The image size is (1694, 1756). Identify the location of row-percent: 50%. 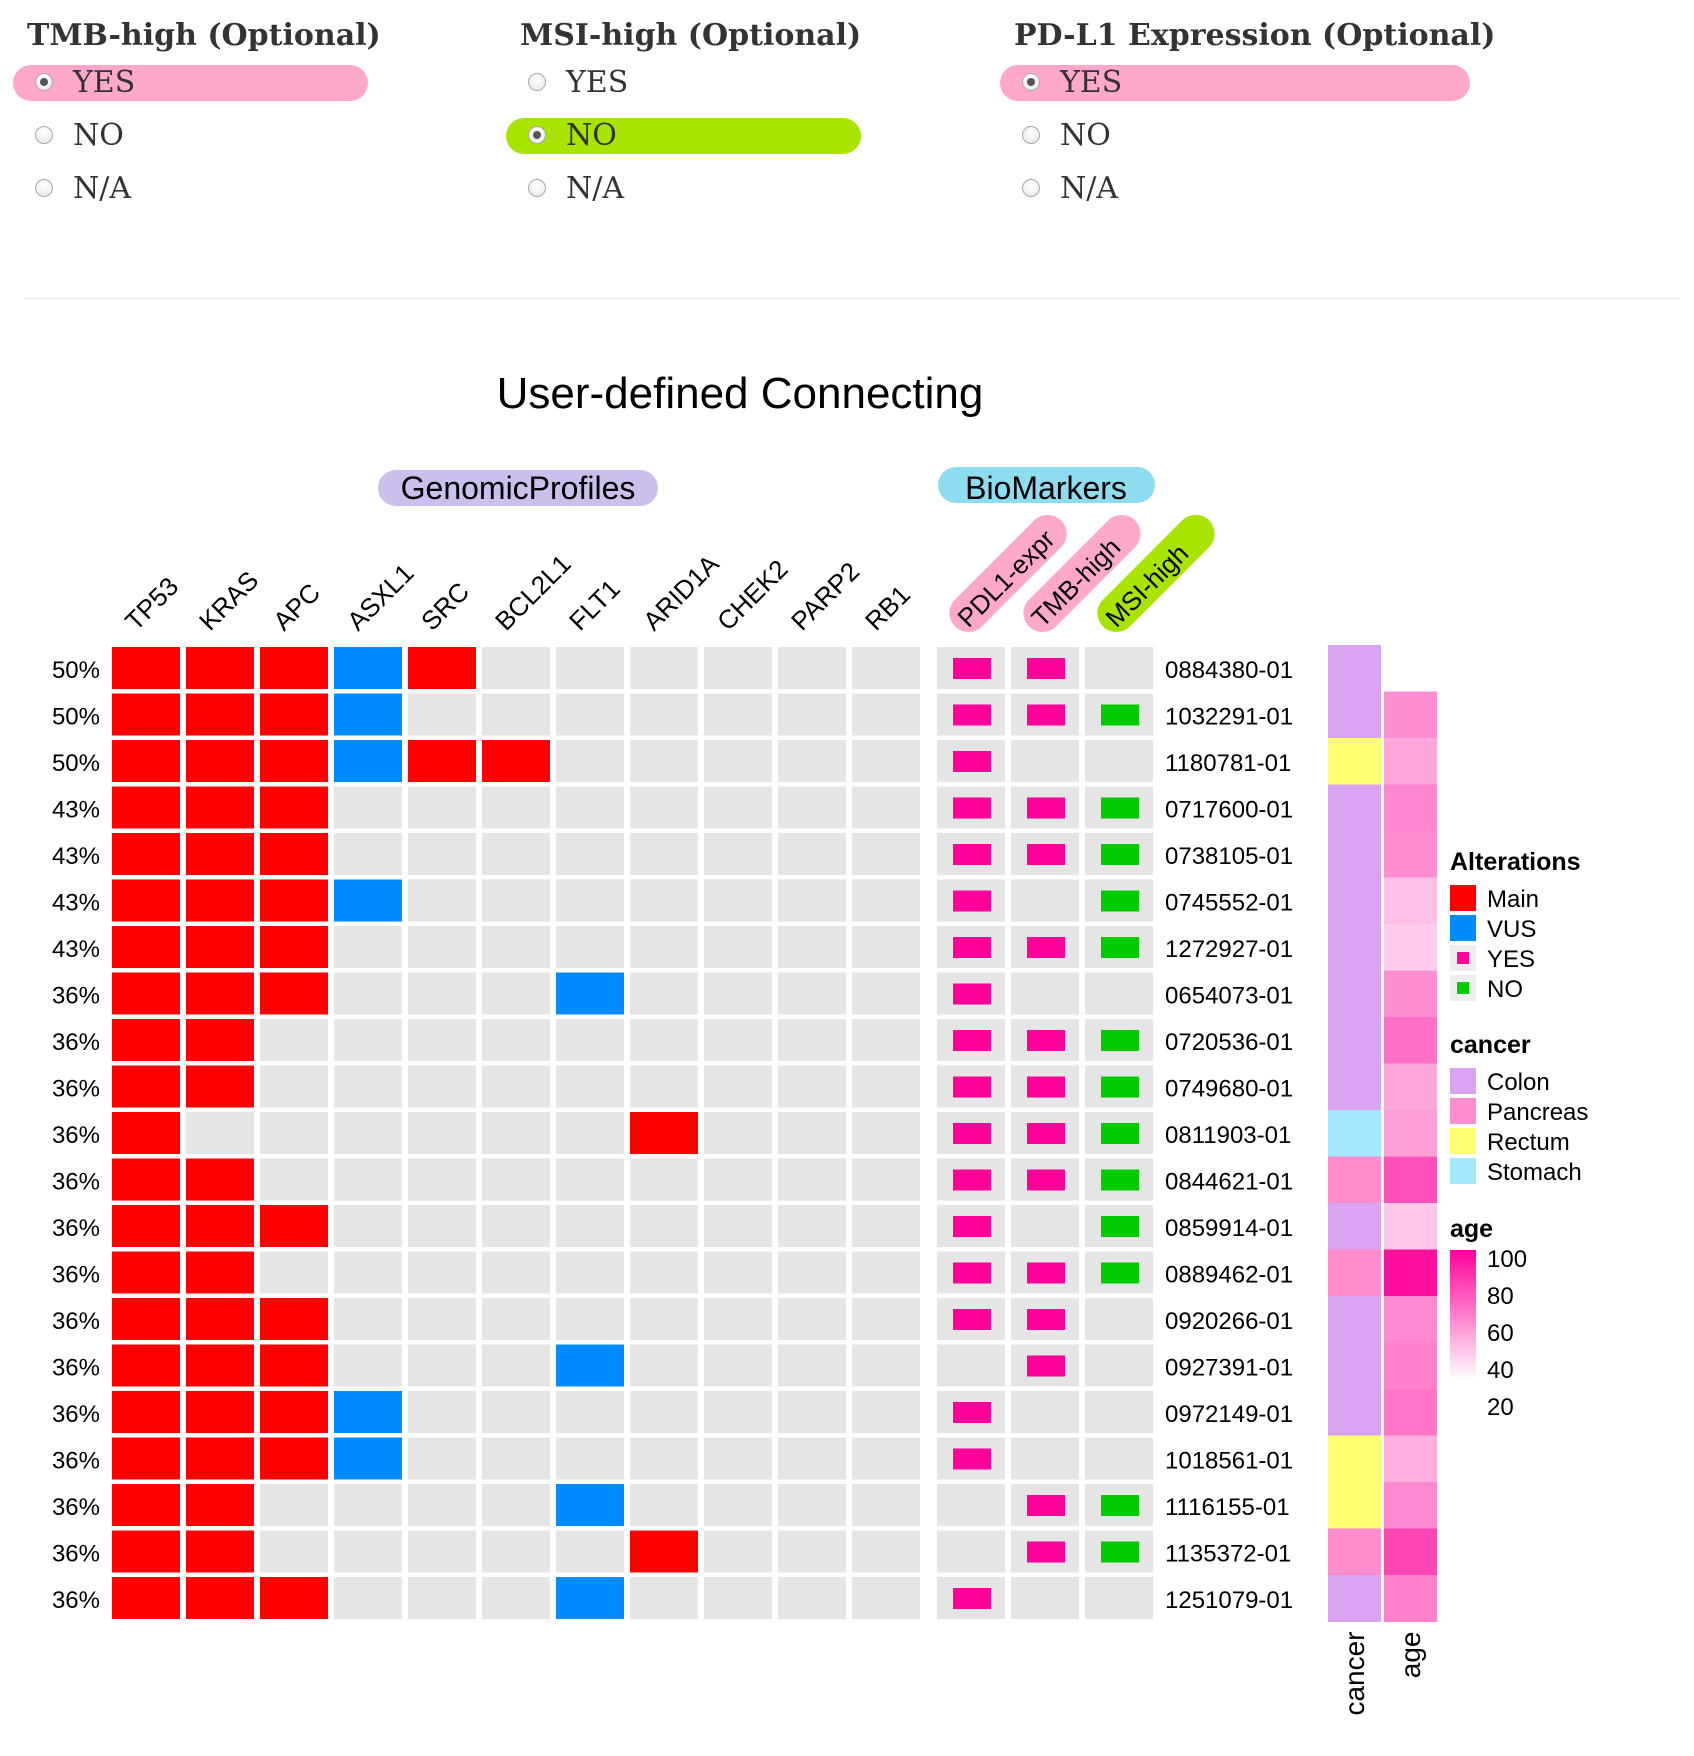
(76, 717).